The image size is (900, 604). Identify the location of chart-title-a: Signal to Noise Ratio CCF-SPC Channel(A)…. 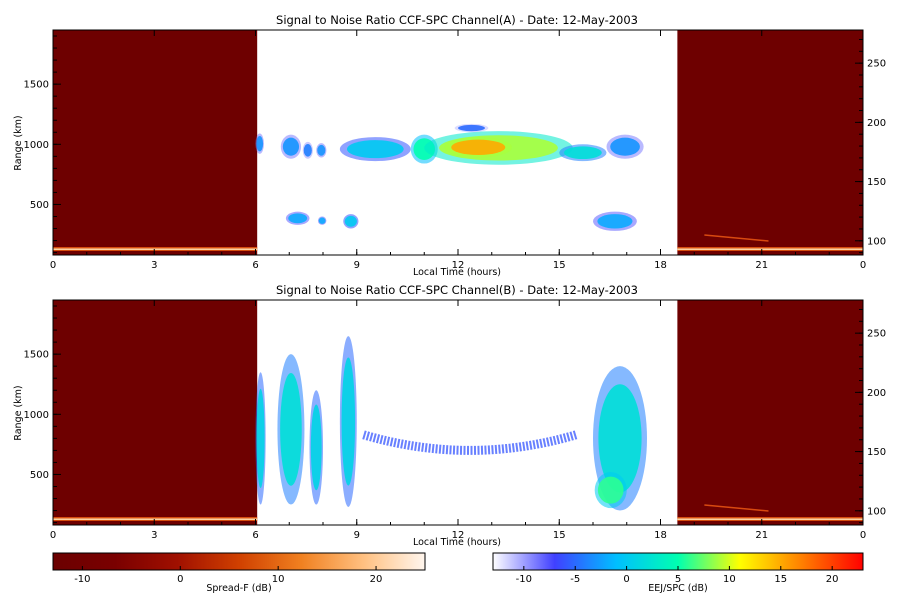
(457, 20).